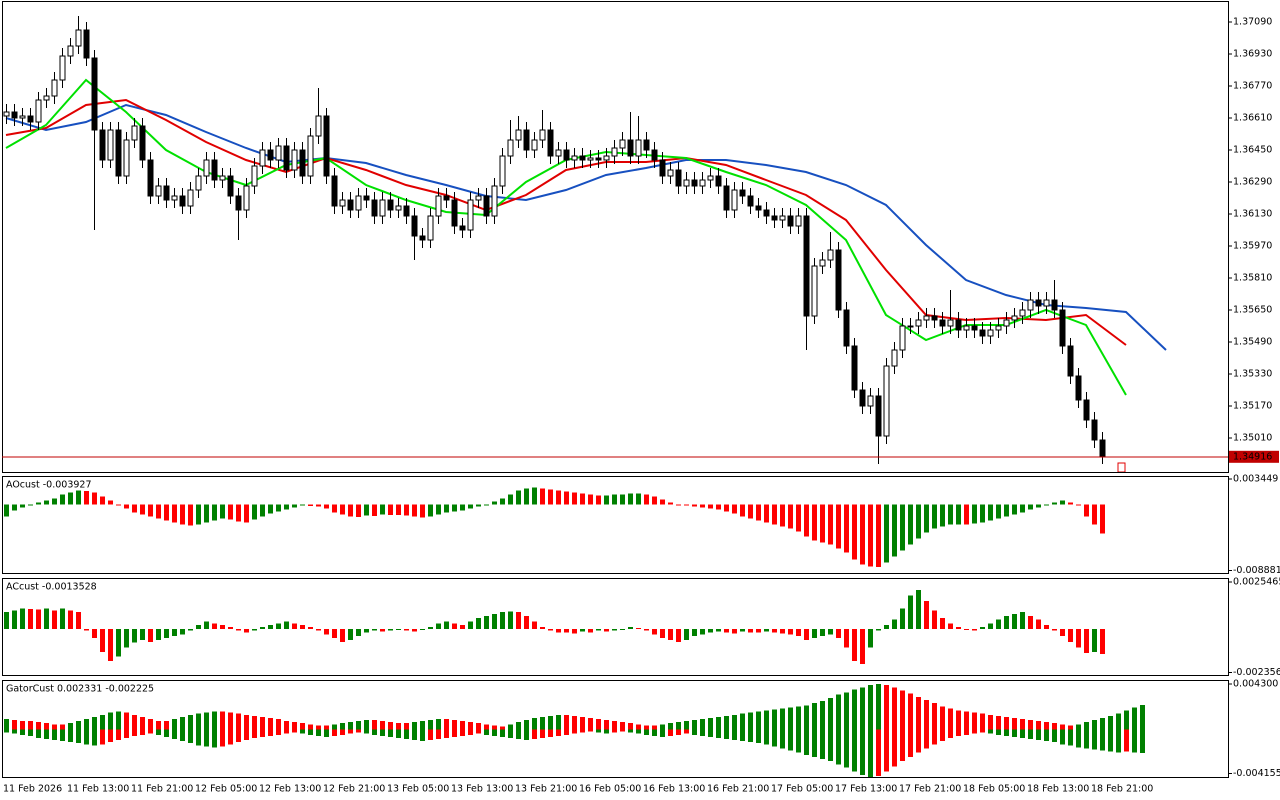  Describe the element at coordinates (1256, 581) in the screenshot. I see `y-tick-label: 0.0025465` at that location.